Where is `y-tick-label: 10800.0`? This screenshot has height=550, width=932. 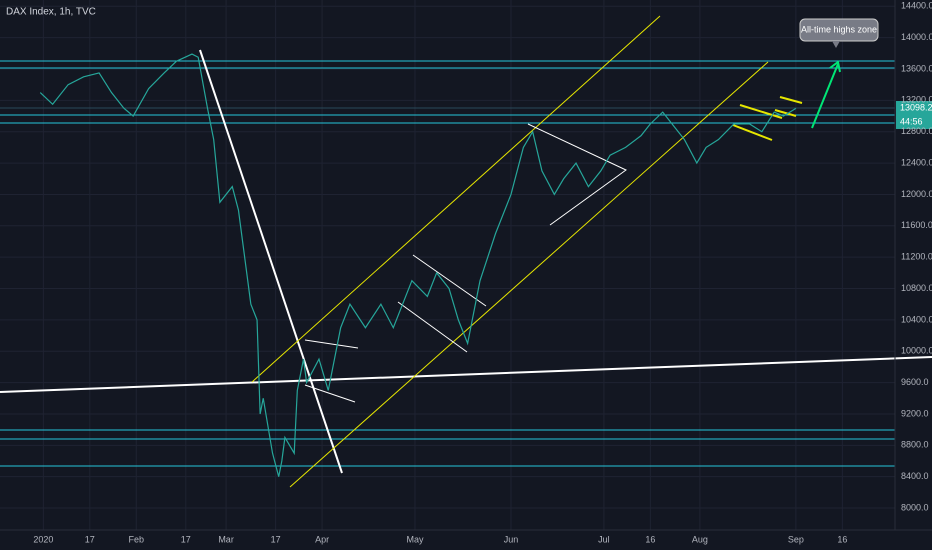
y-tick-label: 10800.0 is located at coordinates (916, 288).